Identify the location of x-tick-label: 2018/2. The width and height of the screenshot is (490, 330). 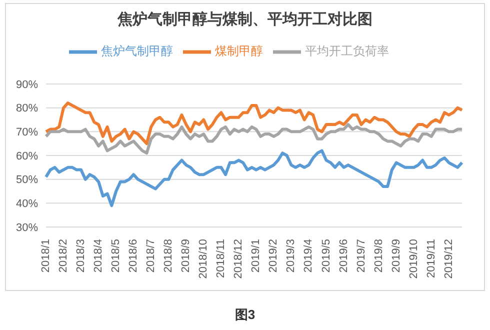
(64, 256).